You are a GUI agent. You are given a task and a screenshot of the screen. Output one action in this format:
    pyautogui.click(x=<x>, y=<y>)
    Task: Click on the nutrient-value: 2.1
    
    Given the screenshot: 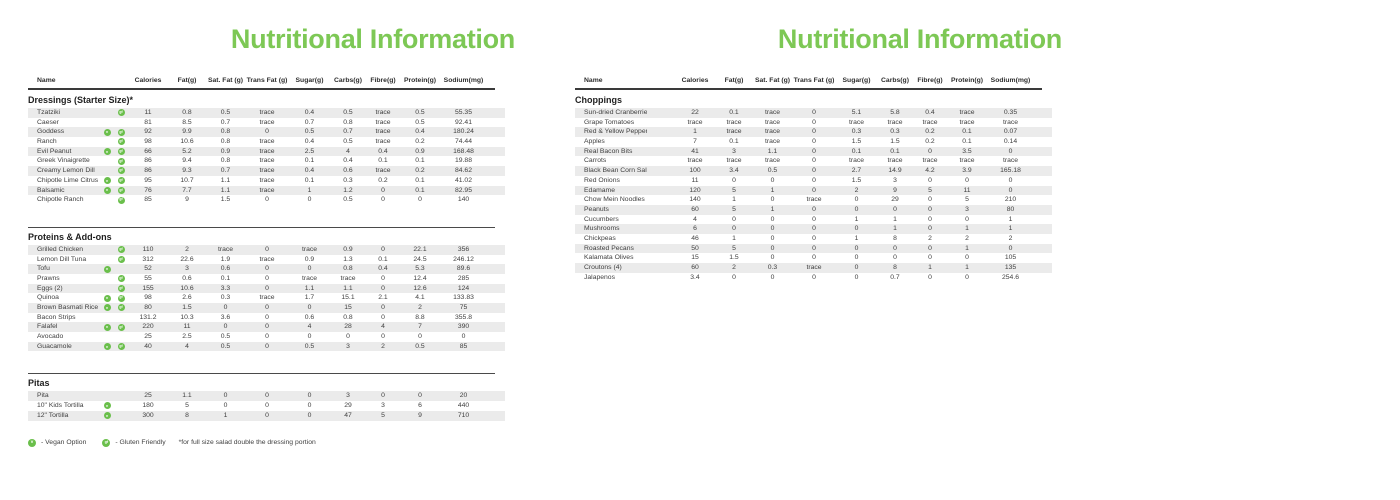 What is the action you would take?
    pyautogui.click(x=383, y=298)
    